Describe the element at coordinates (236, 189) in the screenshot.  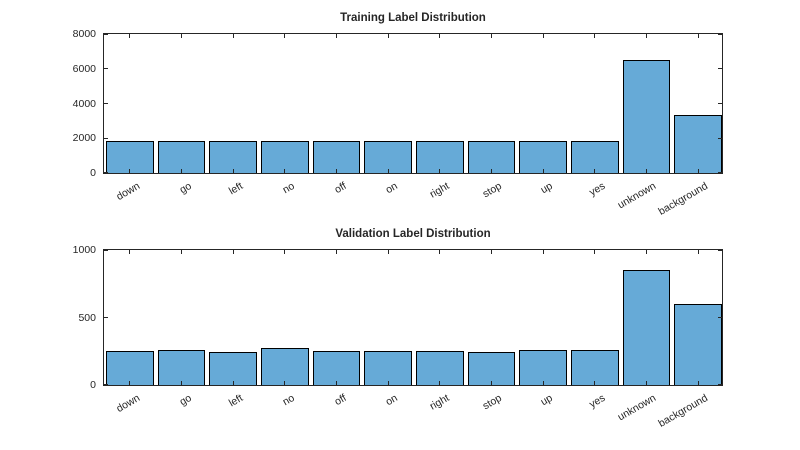
I see `x-tick-label-left: left` at that location.